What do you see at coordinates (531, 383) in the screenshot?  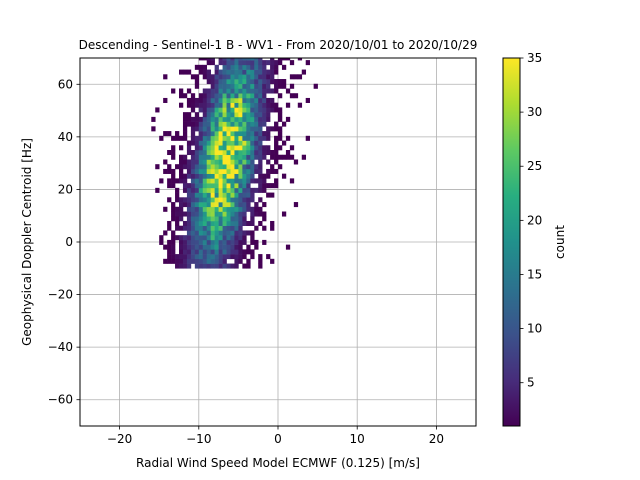 I see `colorbar-tick-label: 5` at bounding box center [531, 383].